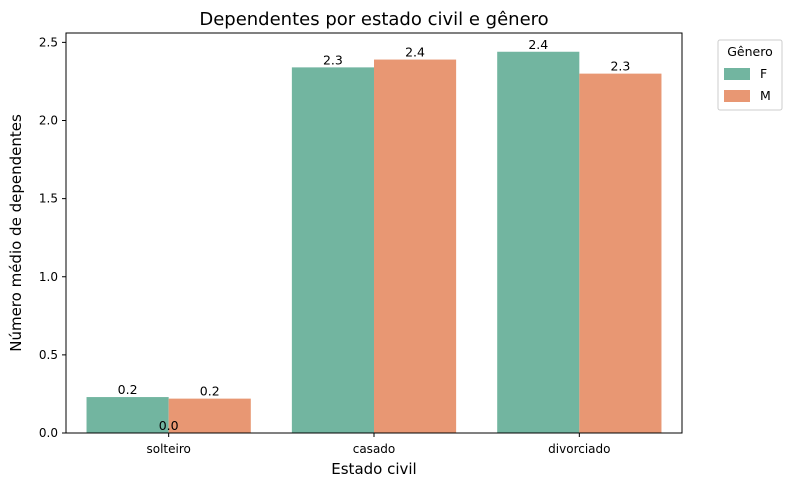 The height and width of the screenshot is (490, 789). What do you see at coordinates (48, 433) in the screenshot?
I see `y-tick-label: 0.0` at bounding box center [48, 433].